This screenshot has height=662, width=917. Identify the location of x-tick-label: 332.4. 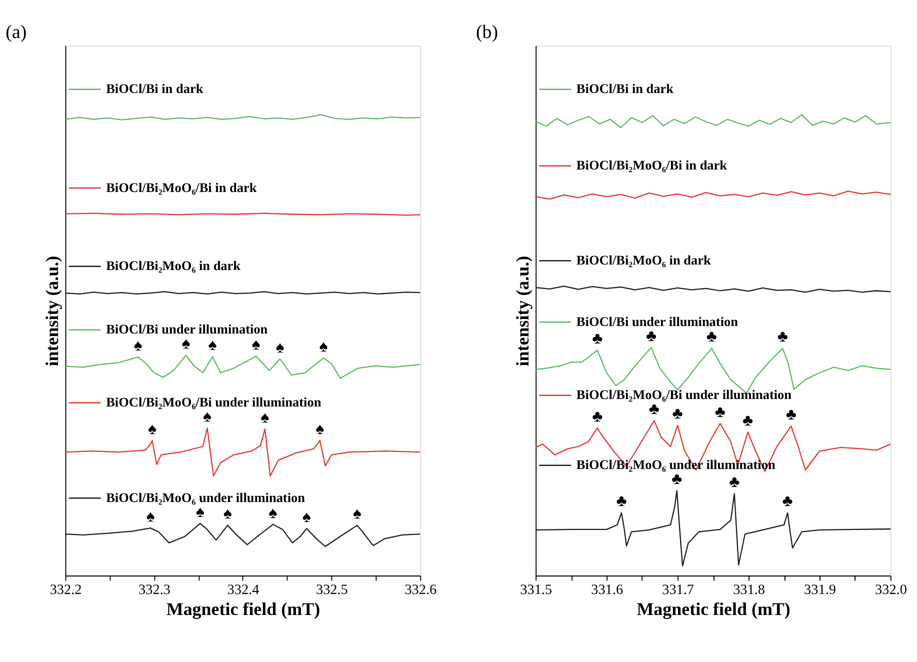
(243, 590).